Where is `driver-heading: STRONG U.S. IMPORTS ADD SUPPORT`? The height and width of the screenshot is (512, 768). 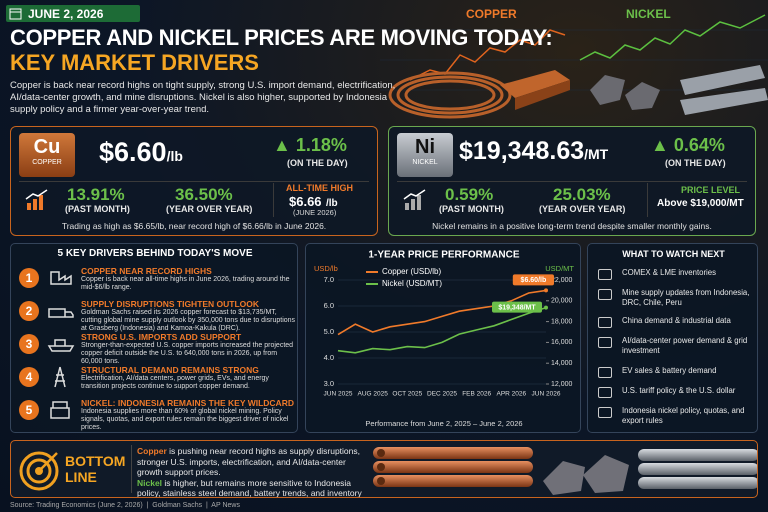 driver-heading: STRONG U.S. IMPORTS ADD SUPPORT is located at coordinates (161, 337).